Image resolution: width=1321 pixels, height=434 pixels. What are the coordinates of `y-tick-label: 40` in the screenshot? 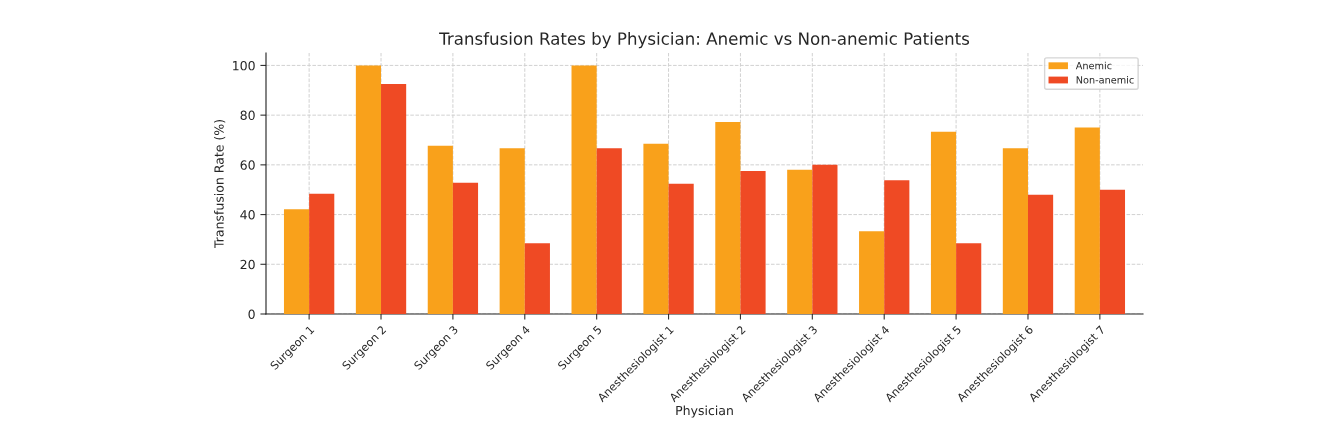 It's located at (247, 215).